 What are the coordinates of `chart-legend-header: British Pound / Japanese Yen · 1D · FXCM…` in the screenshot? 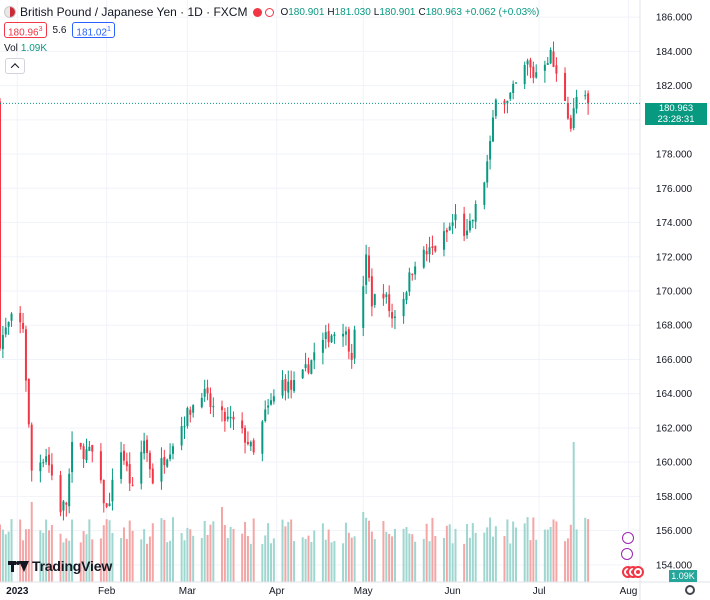 It's located at (273, 12).